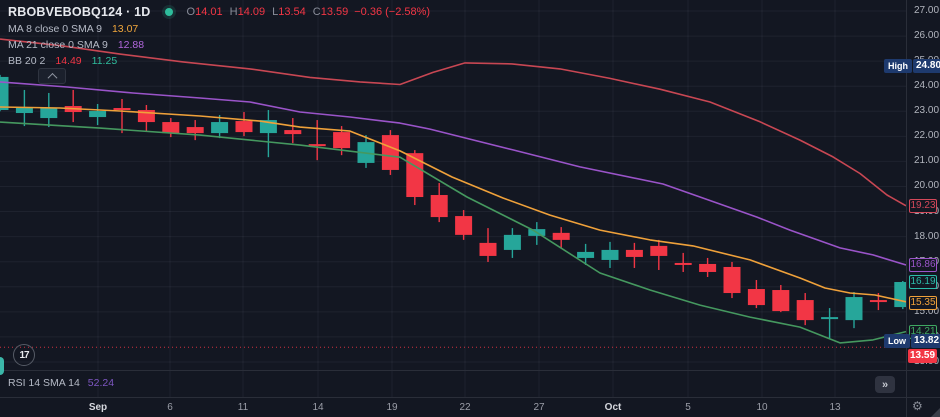  Describe the element at coordinates (885, 384) in the screenshot. I see `scroll-to-latest-button: »` at that location.